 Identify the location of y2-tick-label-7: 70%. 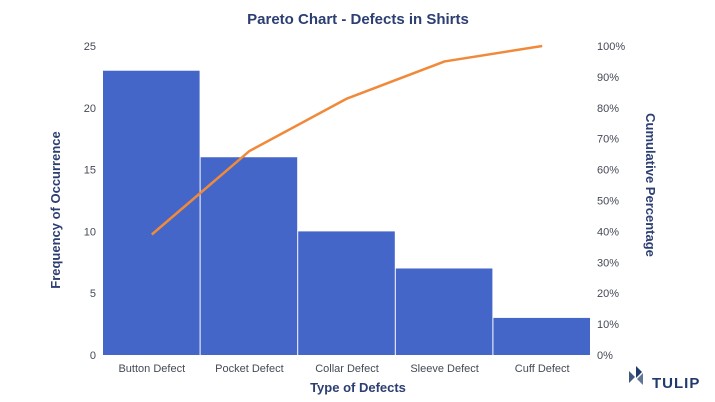
(608, 140).